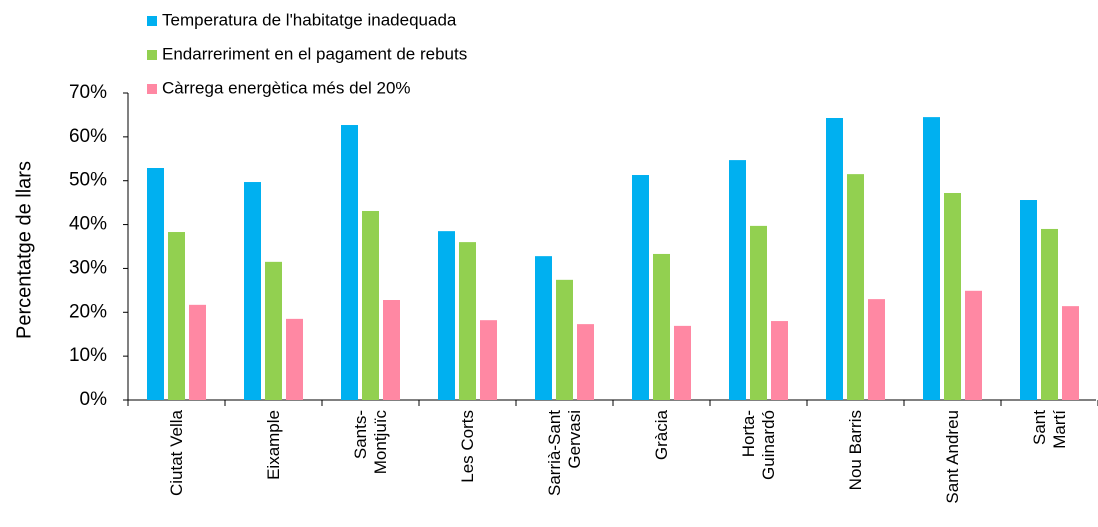 This screenshot has height=527, width=1098. What do you see at coordinates (467, 446) in the screenshot?
I see `x-tick-label: Les Corts` at bounding box center [467, 446].